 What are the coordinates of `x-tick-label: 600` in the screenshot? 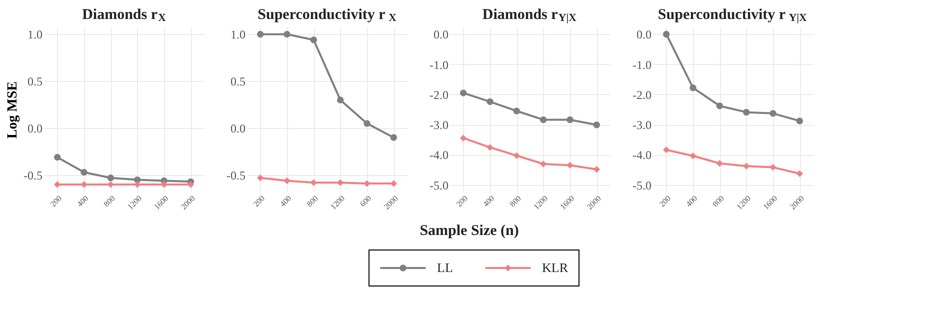 It's located at (366, 201).